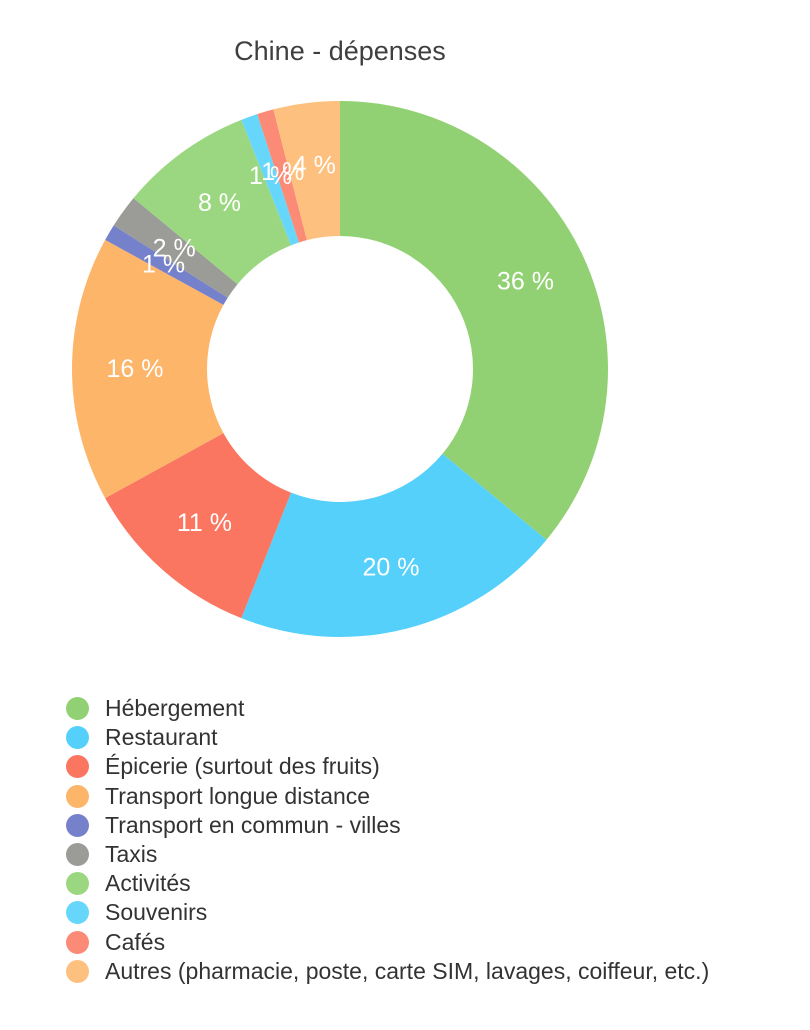  What do you see at coordinates (175, 708) in the screenshot?
I see `legend-label: Hébergement` at bounding box center [175, 708].